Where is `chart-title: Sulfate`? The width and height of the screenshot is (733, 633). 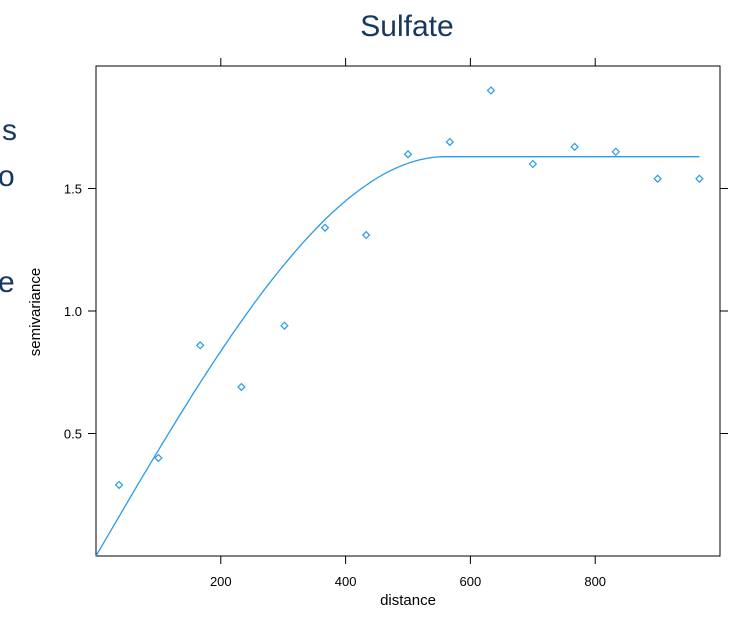
chart-title: Sulfate is located at coordinates (406, 26).